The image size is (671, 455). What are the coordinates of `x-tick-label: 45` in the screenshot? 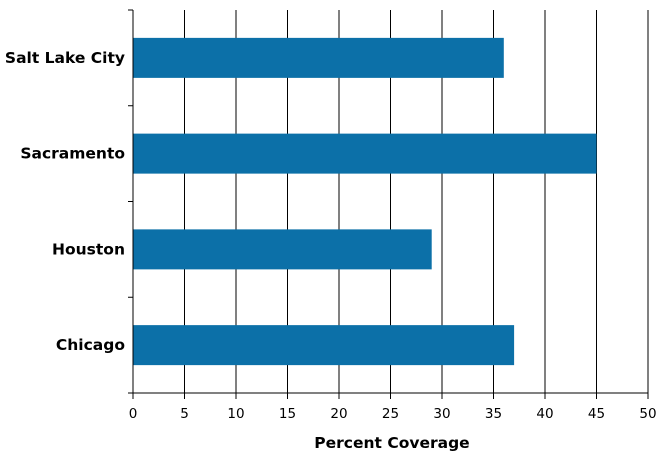 It's located at (596, 414).